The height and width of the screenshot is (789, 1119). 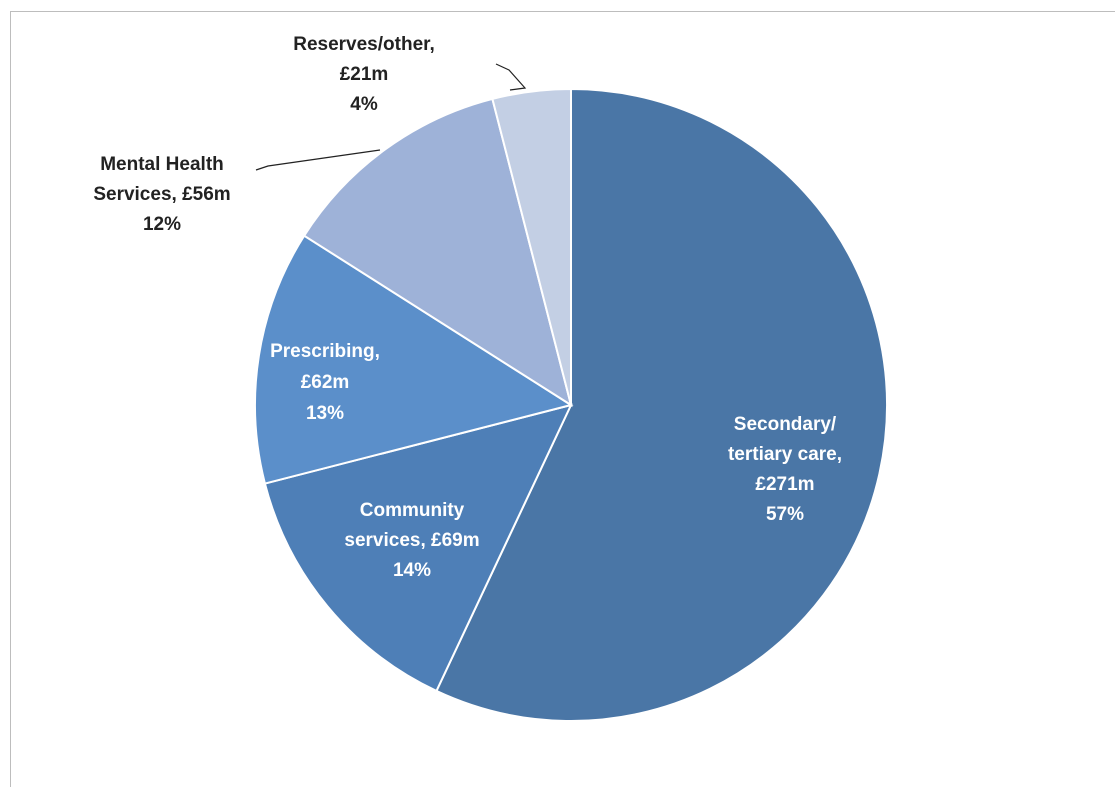 What do you see at coordinates (162, 224) in the screenshot?
I see `slice-label-line: 12%` at bounding box center [162, 224].